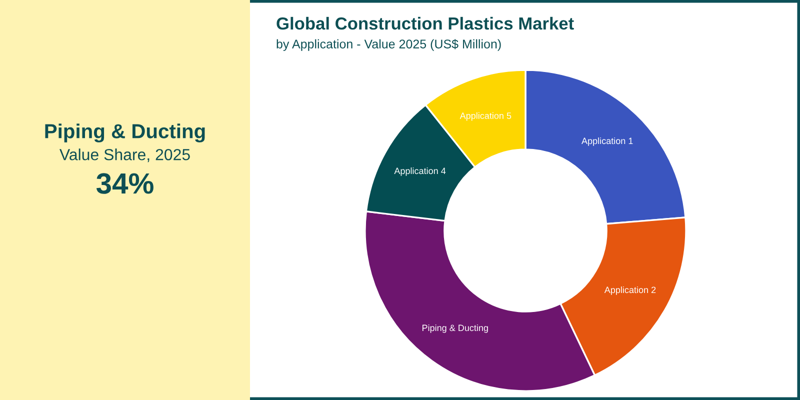  What do you see at coordinates (630, 290) in the screenshot?
I see `slice-label: Application 2` at bounding box center [630, 290].